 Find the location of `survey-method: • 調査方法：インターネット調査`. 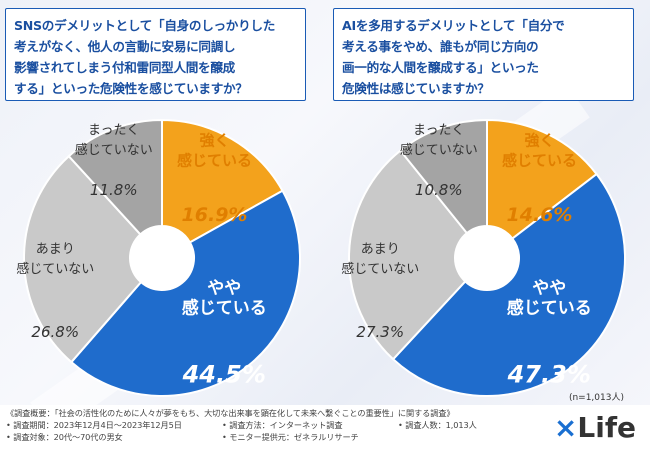

survey-method: • 調査方法：インターネット調査 is located at coordinates (282, 425).